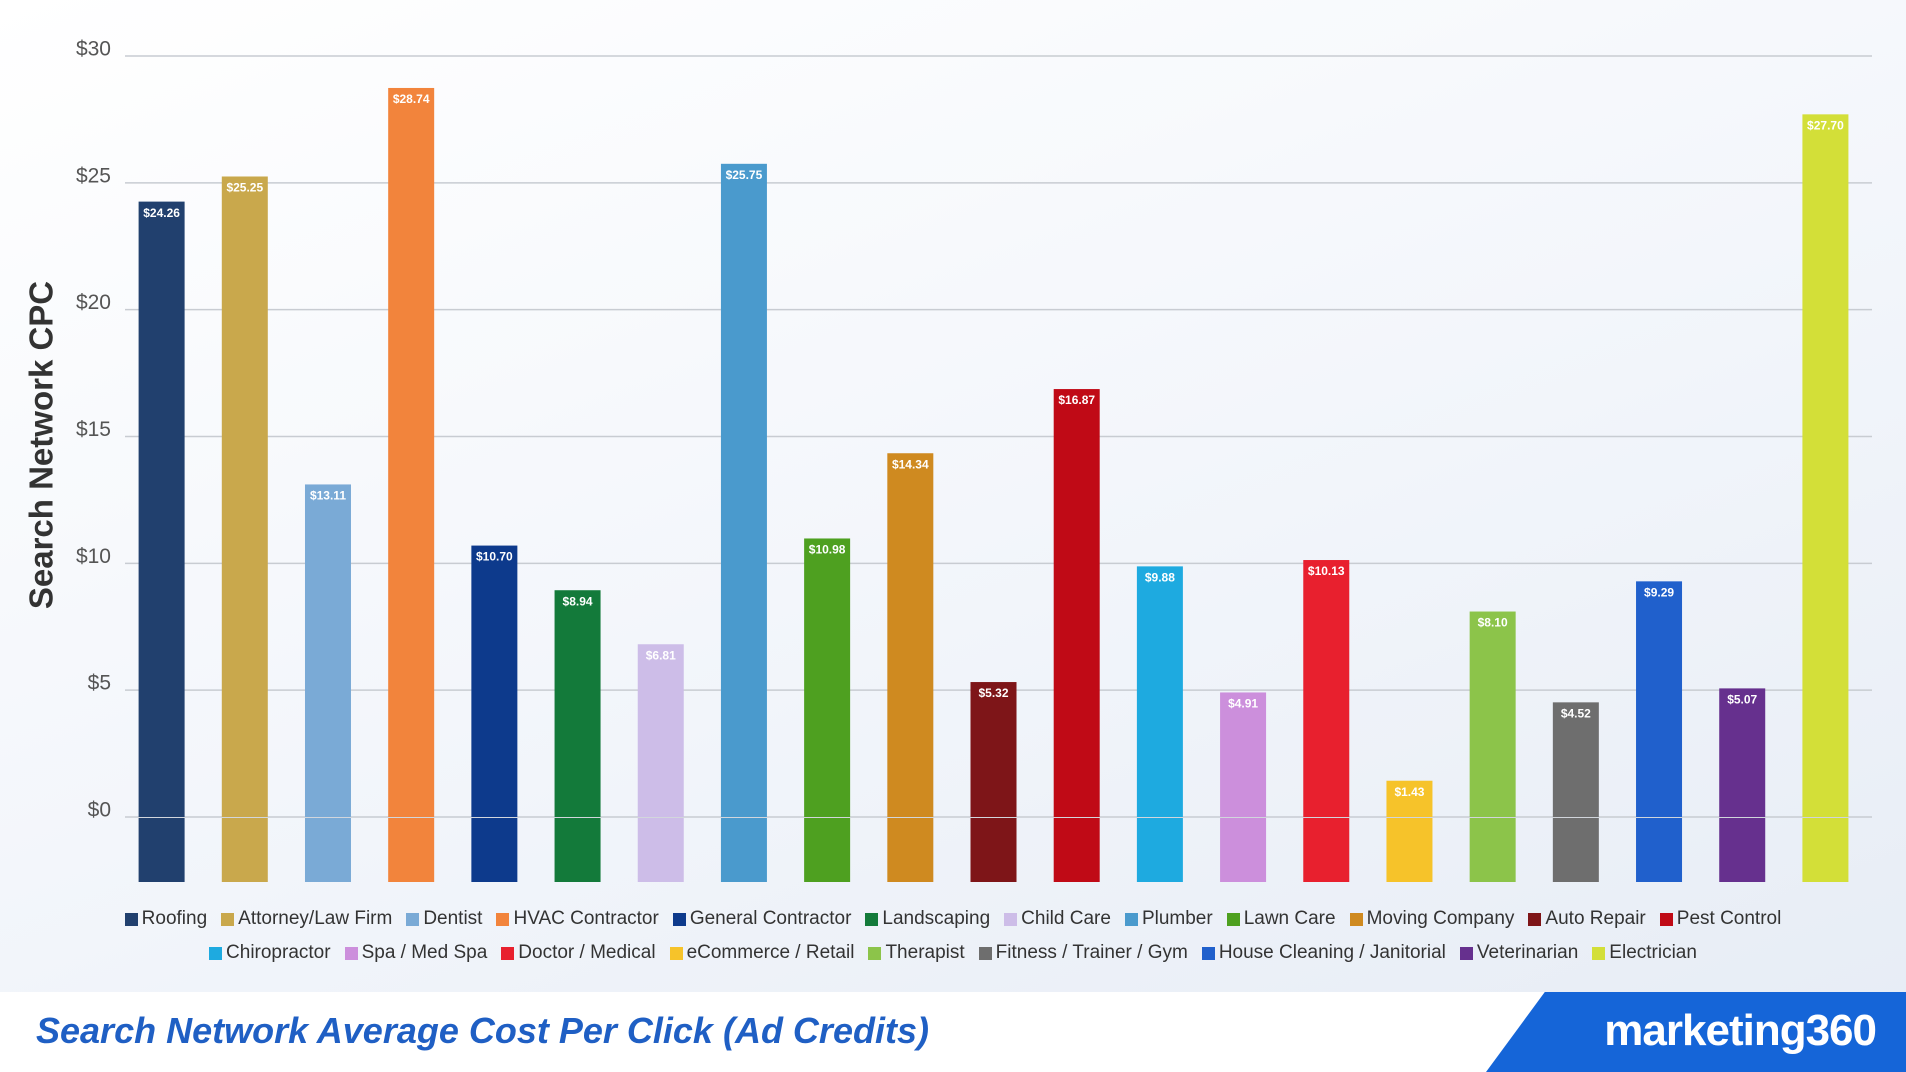  Describe the element at coordinates (1076, 400) in the screenshot. I see `value-label: $16.87` at that location.